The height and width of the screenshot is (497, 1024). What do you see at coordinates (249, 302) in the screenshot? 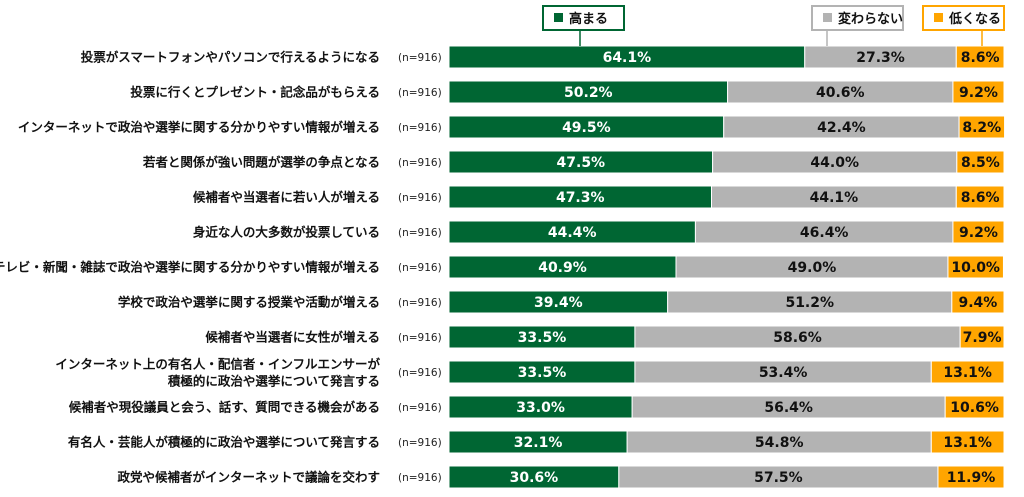
I see `category-label: 学校で政治や選挙に関する授業や活動が増える` at bounding box center [249, 302].